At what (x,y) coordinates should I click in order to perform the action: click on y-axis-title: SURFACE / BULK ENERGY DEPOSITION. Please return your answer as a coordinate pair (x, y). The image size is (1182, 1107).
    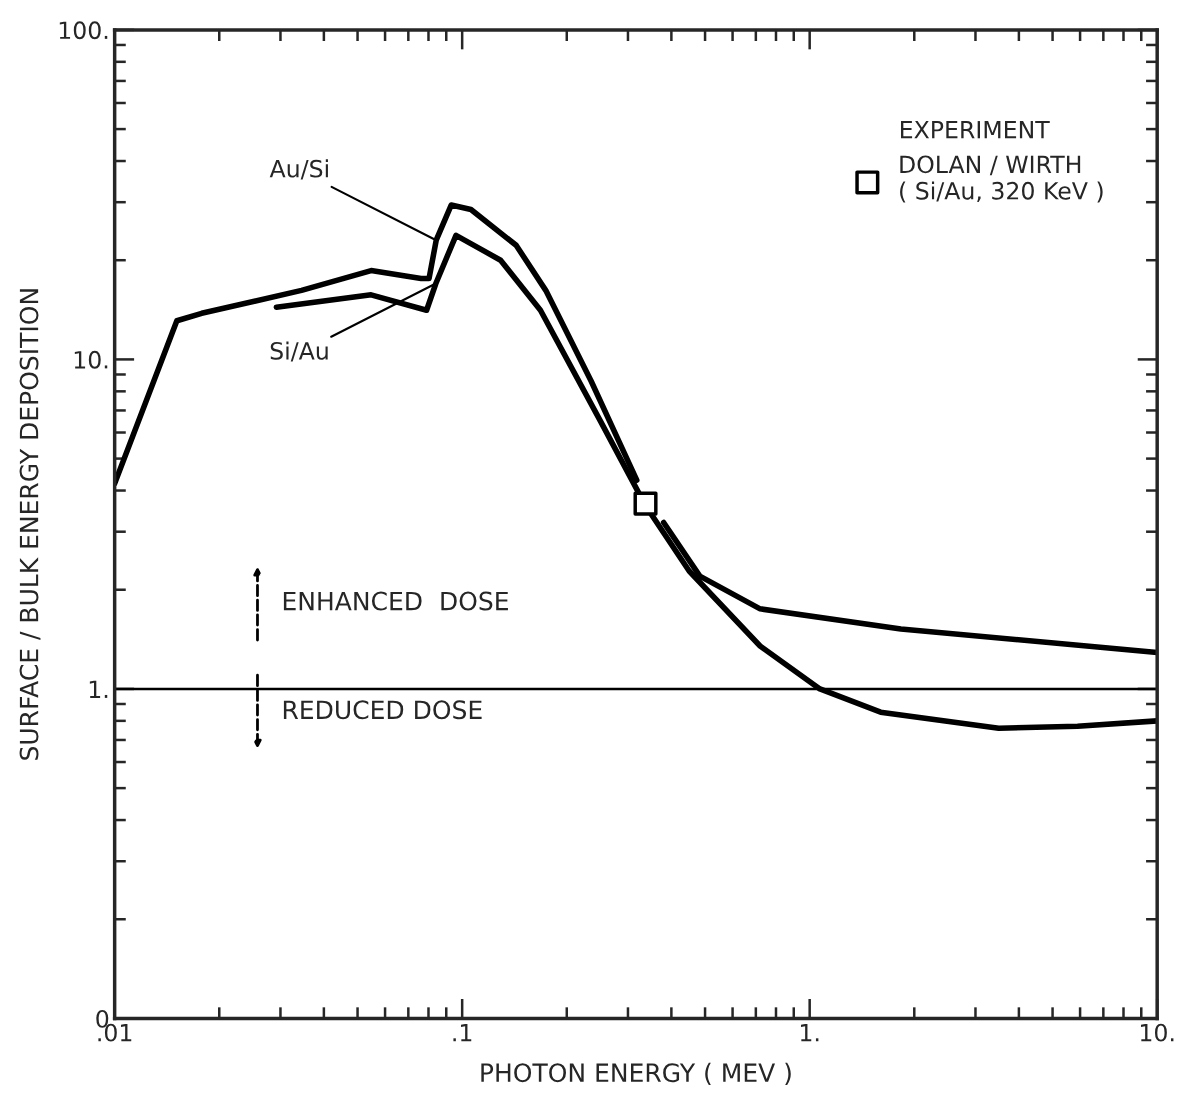
    Looking at the image, I should click on (30, 524).